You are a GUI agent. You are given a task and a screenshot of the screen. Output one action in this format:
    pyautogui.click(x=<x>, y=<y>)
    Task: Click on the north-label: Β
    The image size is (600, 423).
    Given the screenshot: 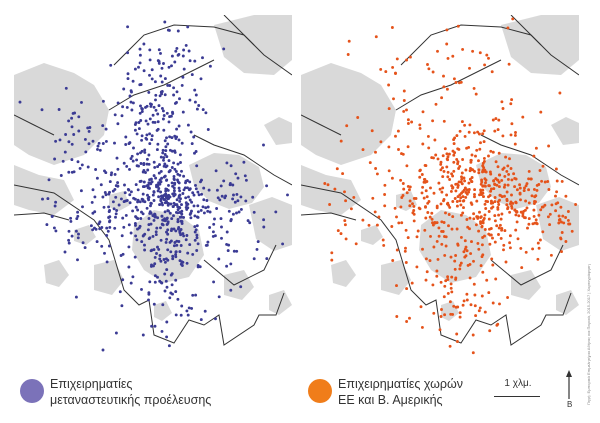 What is the action you would take?
    pyautogui.click(x=570, y=404)
    